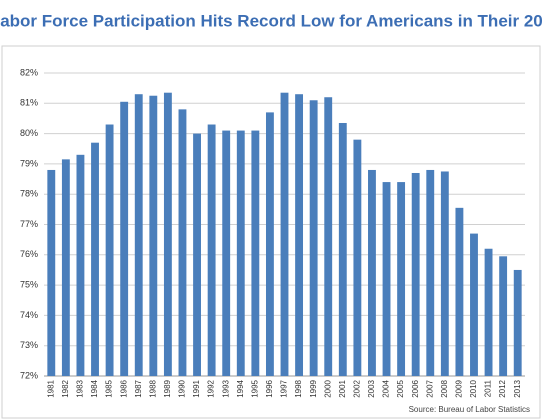 The image size is (542, 420). What do you see at coordinates (415, 388) in the screenshot?
I see `x-tick-label: 2006` at bounding box center [415, 388].